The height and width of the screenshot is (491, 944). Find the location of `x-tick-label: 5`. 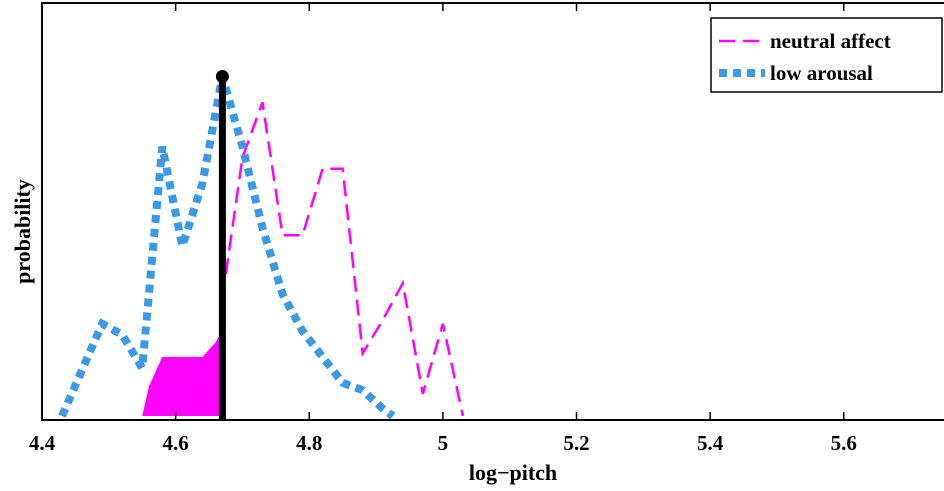

x-tick-label: 5 is located at coordinates (443, 443).